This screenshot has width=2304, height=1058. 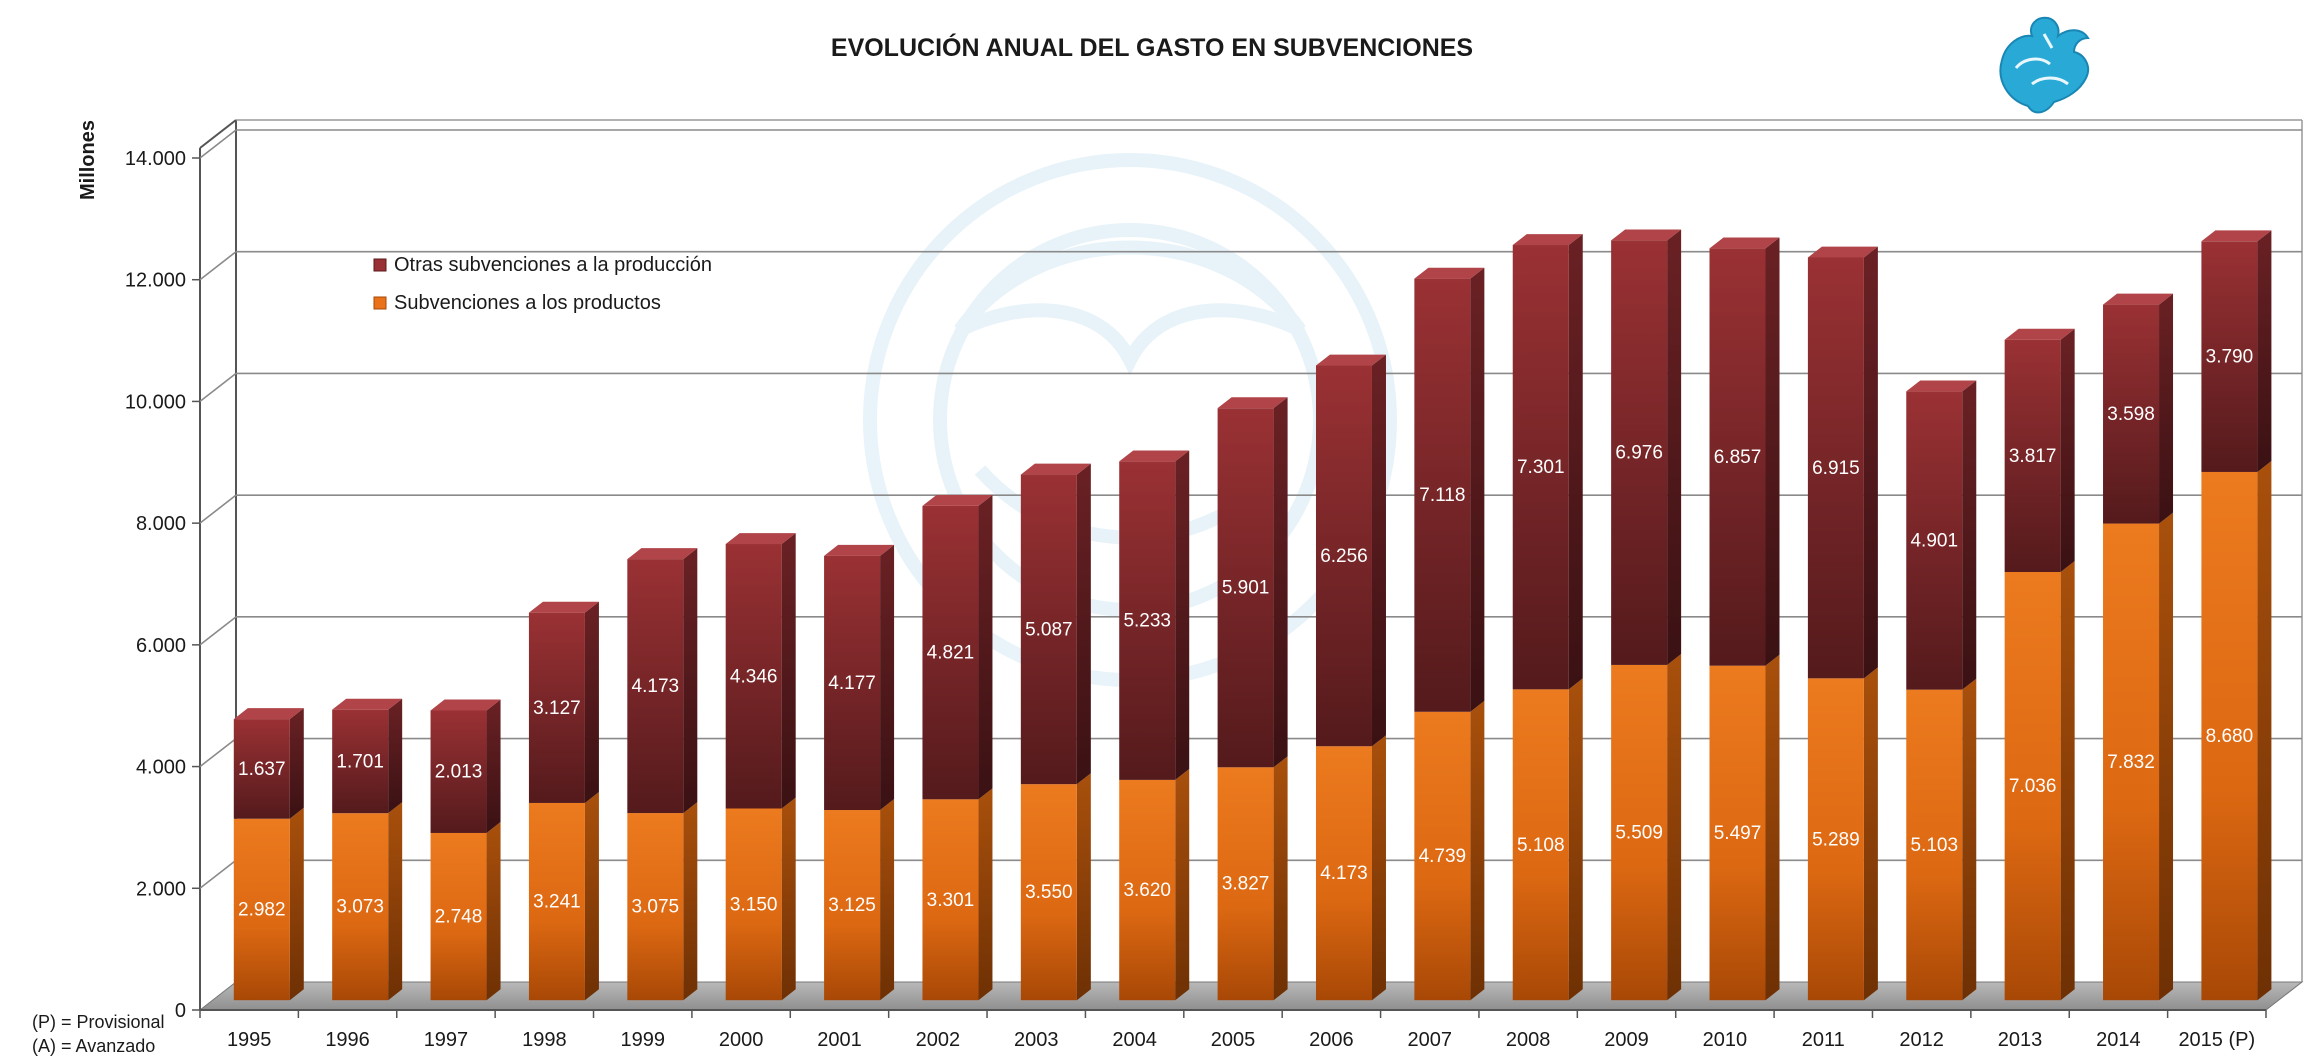 I want to click on y-tick-label: 12.000, so click(x=155, y=281).